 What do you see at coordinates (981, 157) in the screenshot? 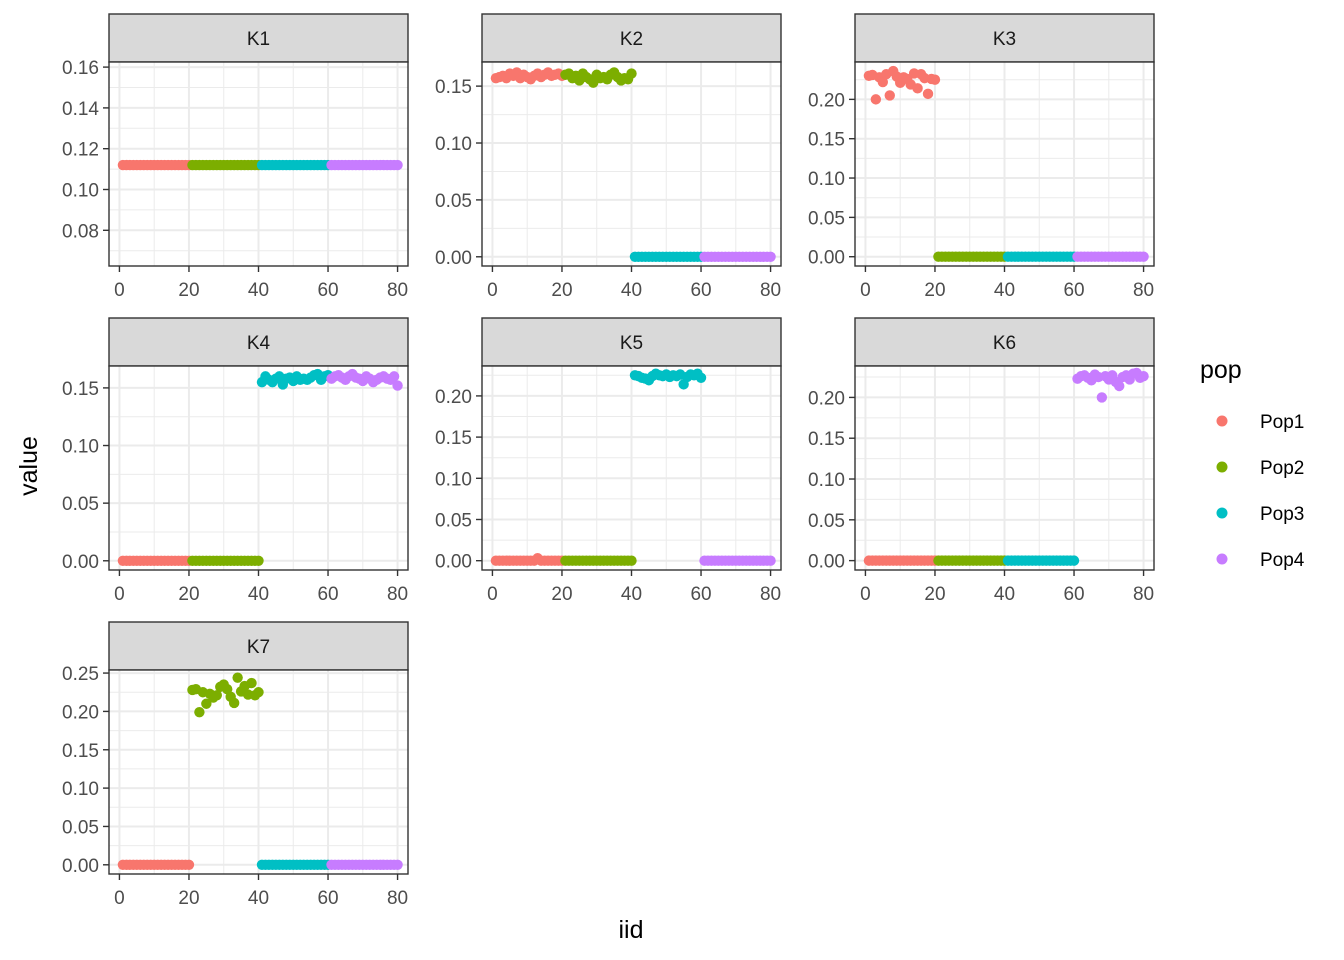
I see `panel-k3: K3 0 20 40 60 80 0.00 0.05 0.10 0.15 0.20` at bounding box center [981, 157].